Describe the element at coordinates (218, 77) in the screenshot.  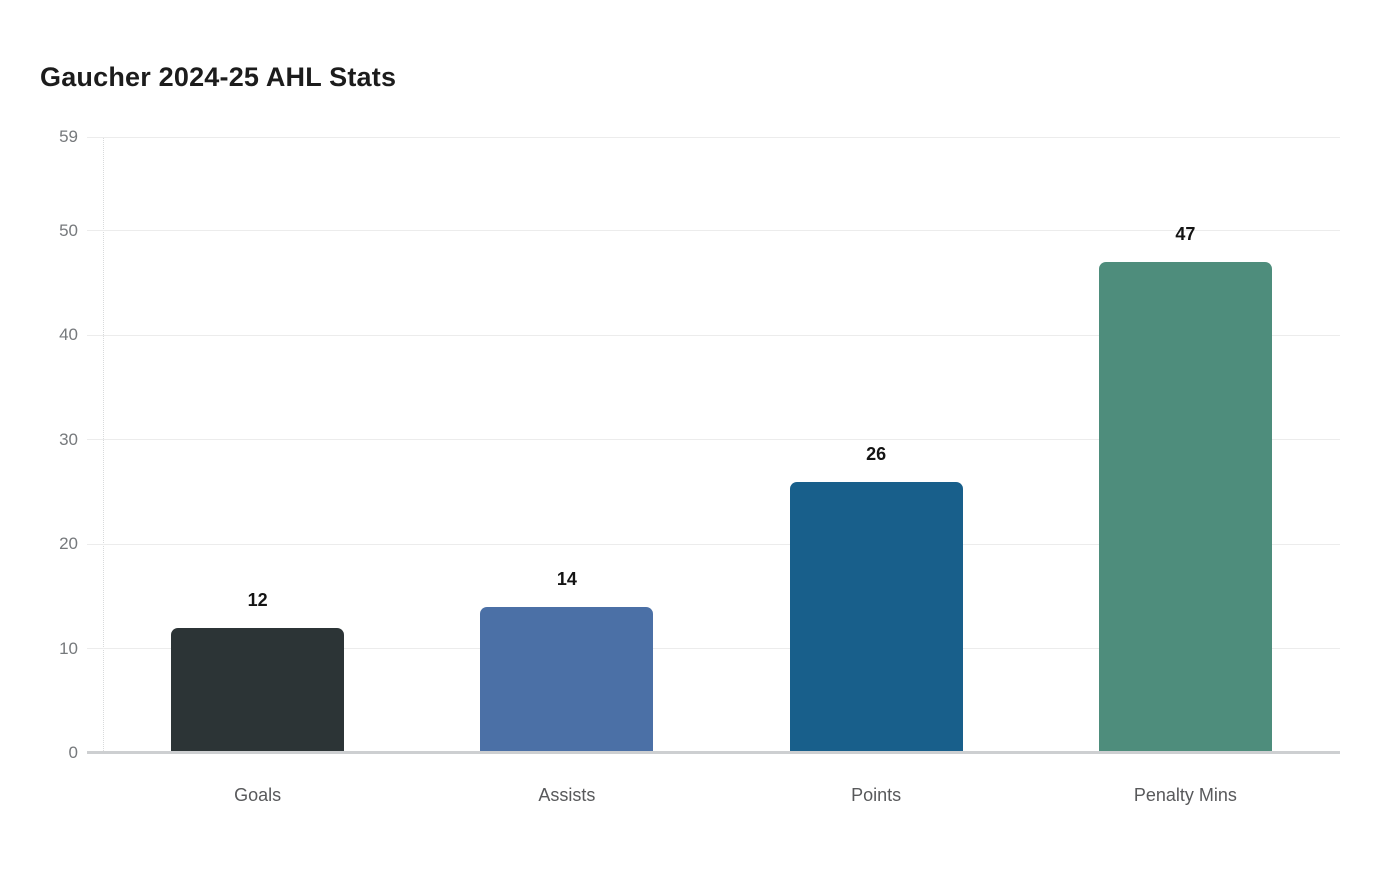
I see `chart-title: Gaucher 2024-25 AHL Stats` at that location.